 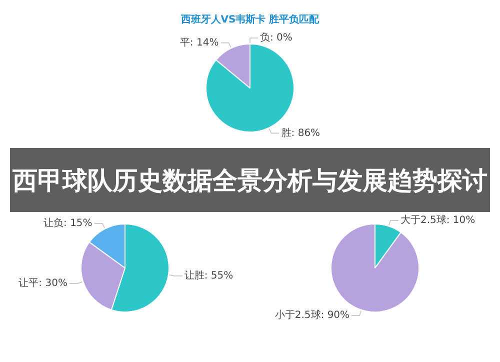 What do you see at coordinates (250, 20) in the screenshot?
I see `chart-title: 西班牙人VS韦斯卡 胜平负匹配` at bounding box center [250, 20].